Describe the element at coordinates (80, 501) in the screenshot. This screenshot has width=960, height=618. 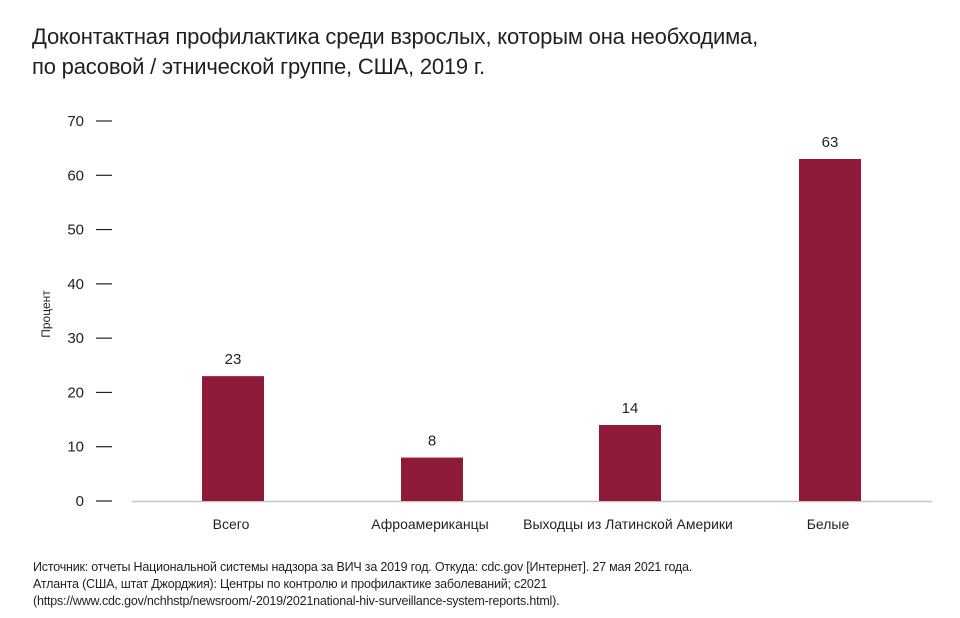
I see `y-tick-label: 0` at that location.